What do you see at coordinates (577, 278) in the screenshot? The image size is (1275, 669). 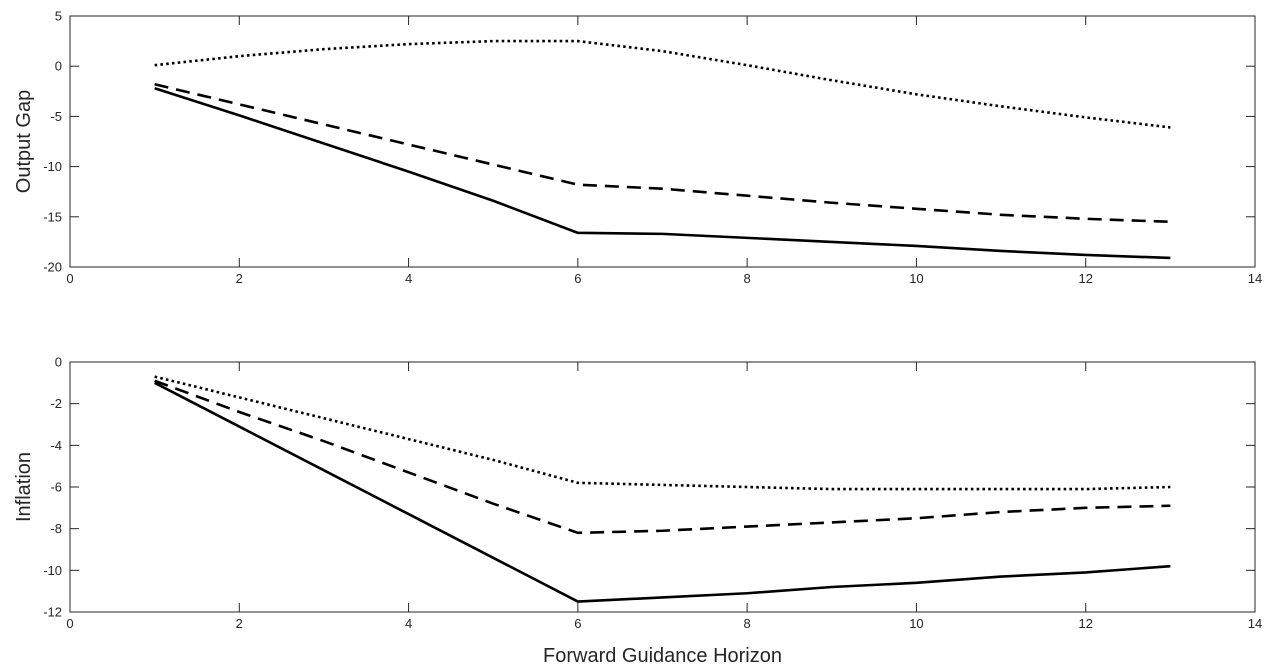 I see `output-gap-x-tick-label: 6` at bounding box center [577, 278].